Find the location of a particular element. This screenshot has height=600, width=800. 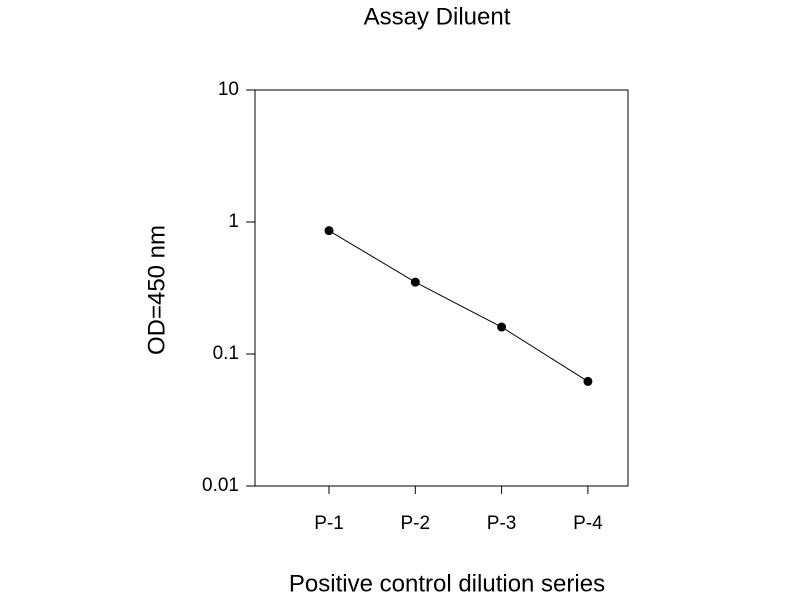

chart-title: Assay Diluent is located at coordinates (437, 16).